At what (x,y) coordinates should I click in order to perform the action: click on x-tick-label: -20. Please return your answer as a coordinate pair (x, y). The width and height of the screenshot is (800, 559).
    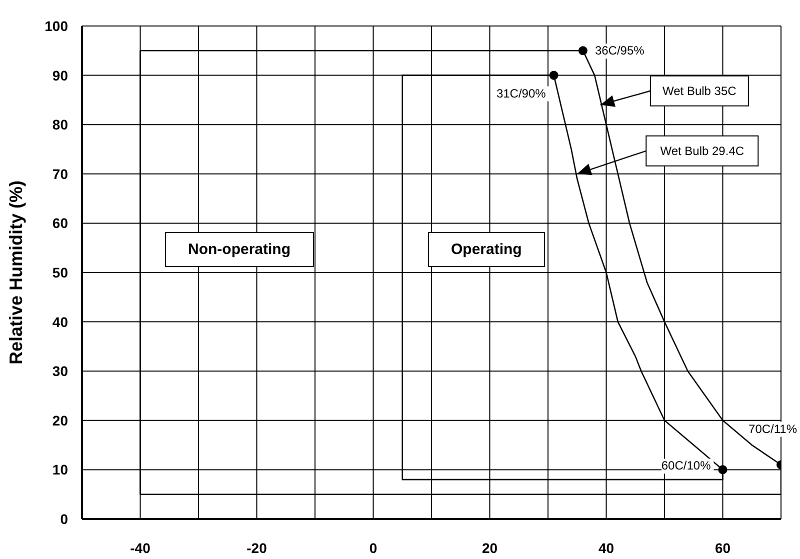
    Looking at the image, I should click on (257, 548).